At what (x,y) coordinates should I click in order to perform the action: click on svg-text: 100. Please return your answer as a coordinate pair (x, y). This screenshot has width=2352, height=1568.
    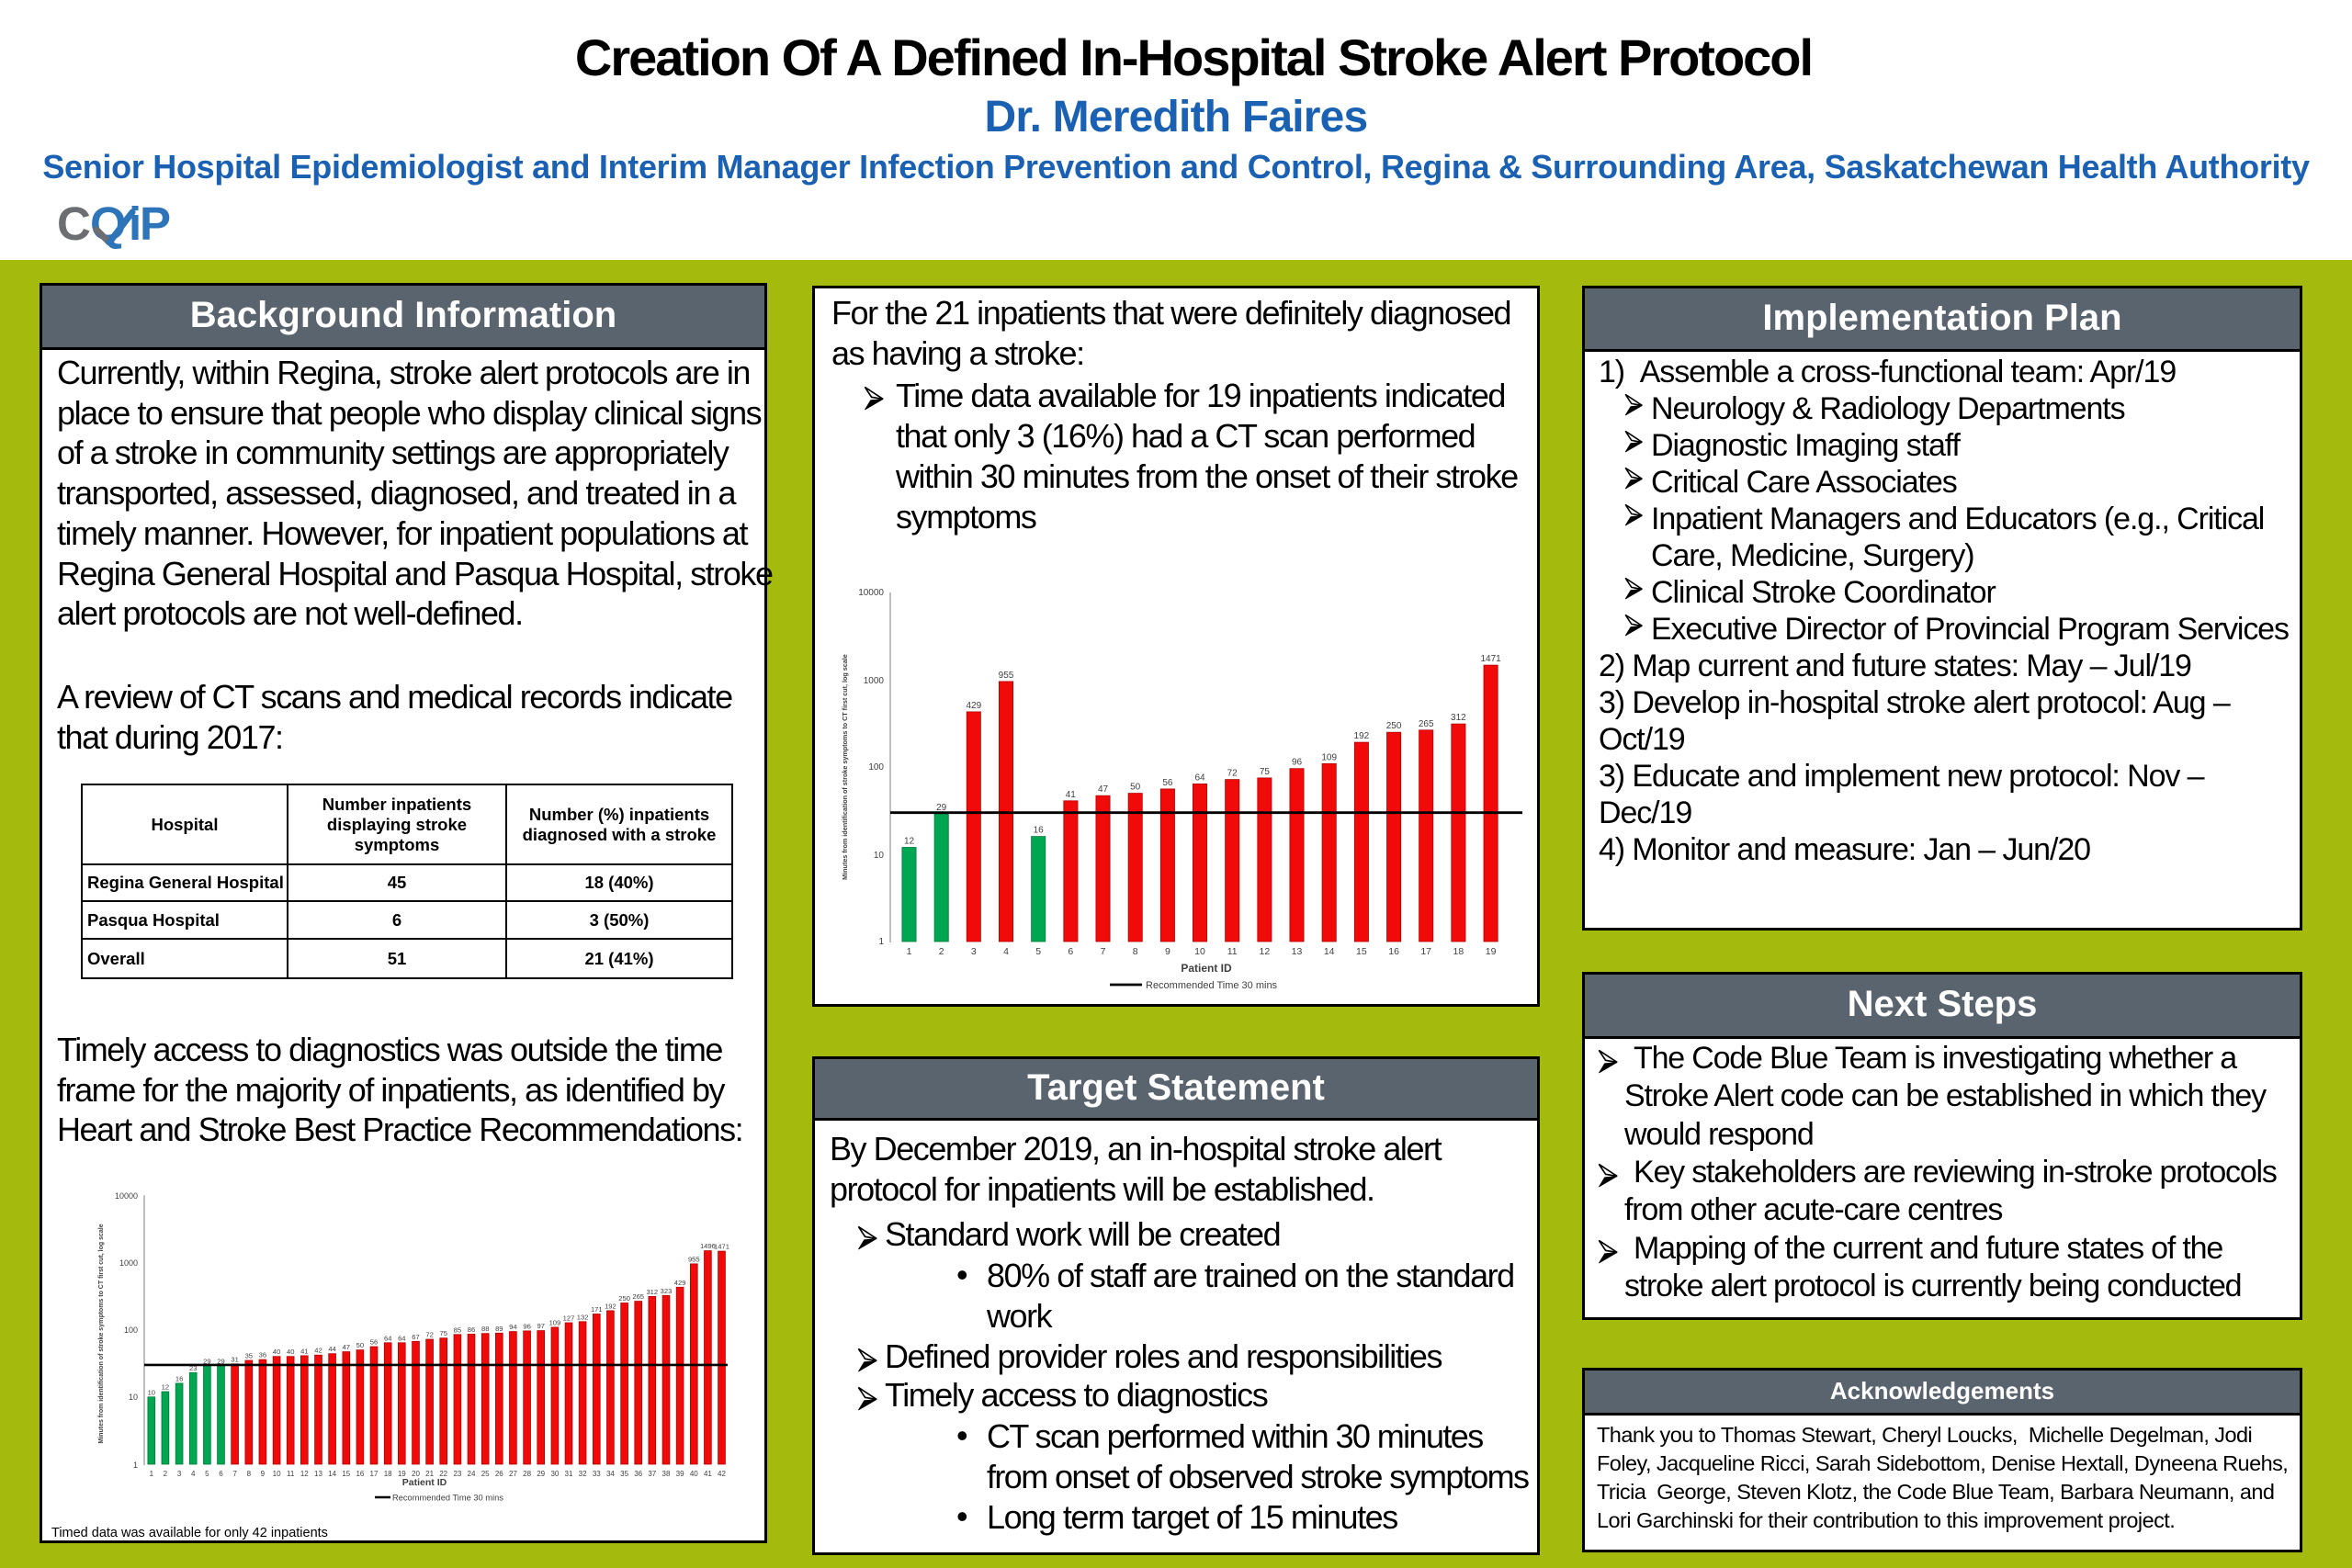
    Looking at the image, I should click on (876, 767).